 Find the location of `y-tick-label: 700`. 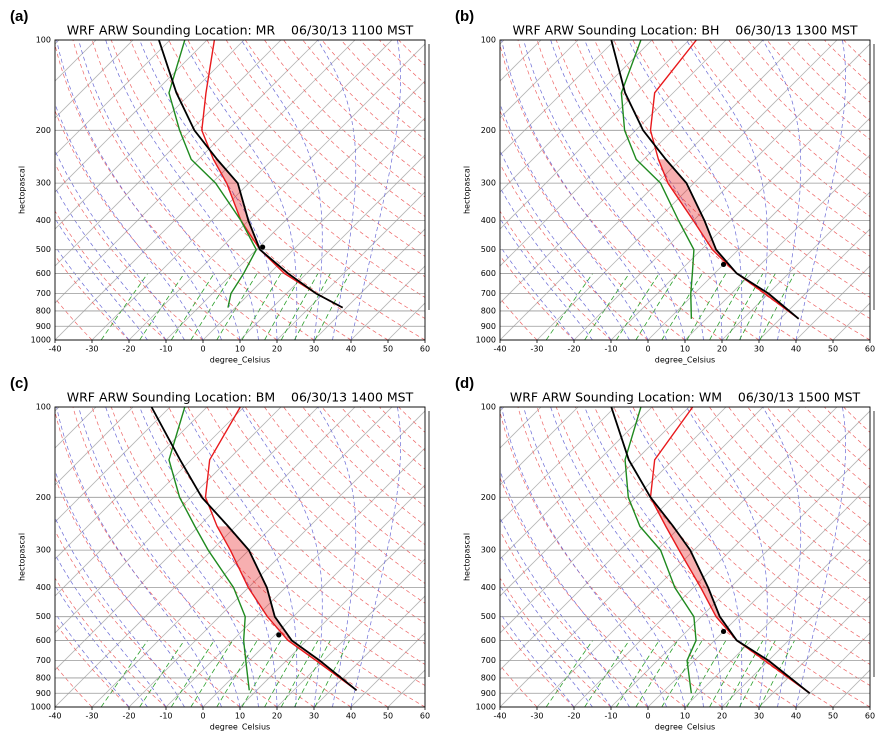

y-tick-label: 700 is located at coordinates (488, 660).